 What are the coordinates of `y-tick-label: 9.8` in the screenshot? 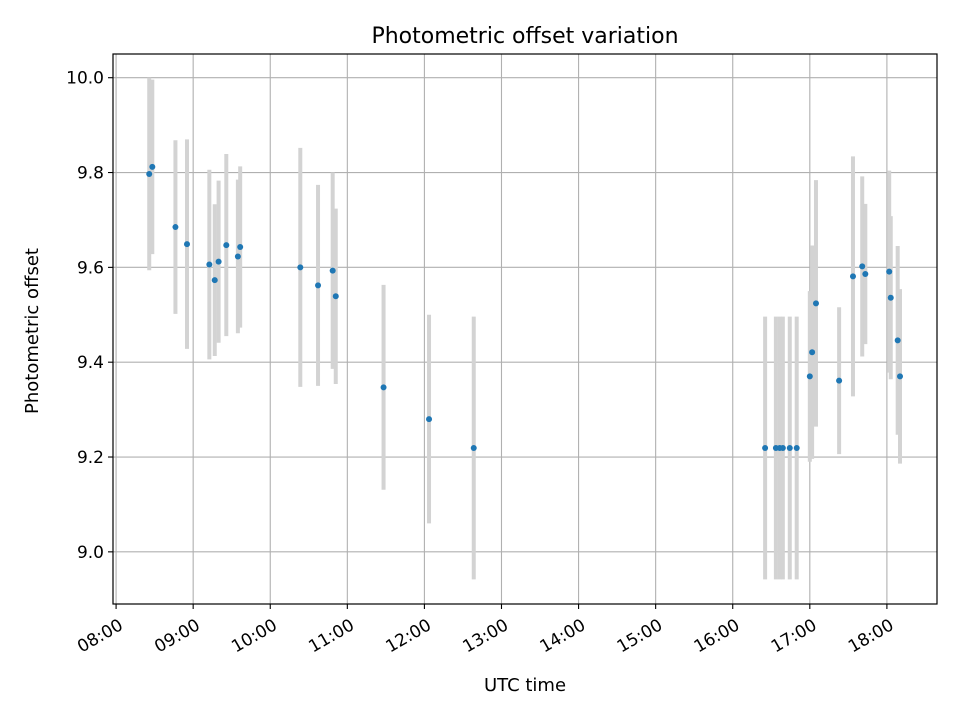 It's located at (90, 174).